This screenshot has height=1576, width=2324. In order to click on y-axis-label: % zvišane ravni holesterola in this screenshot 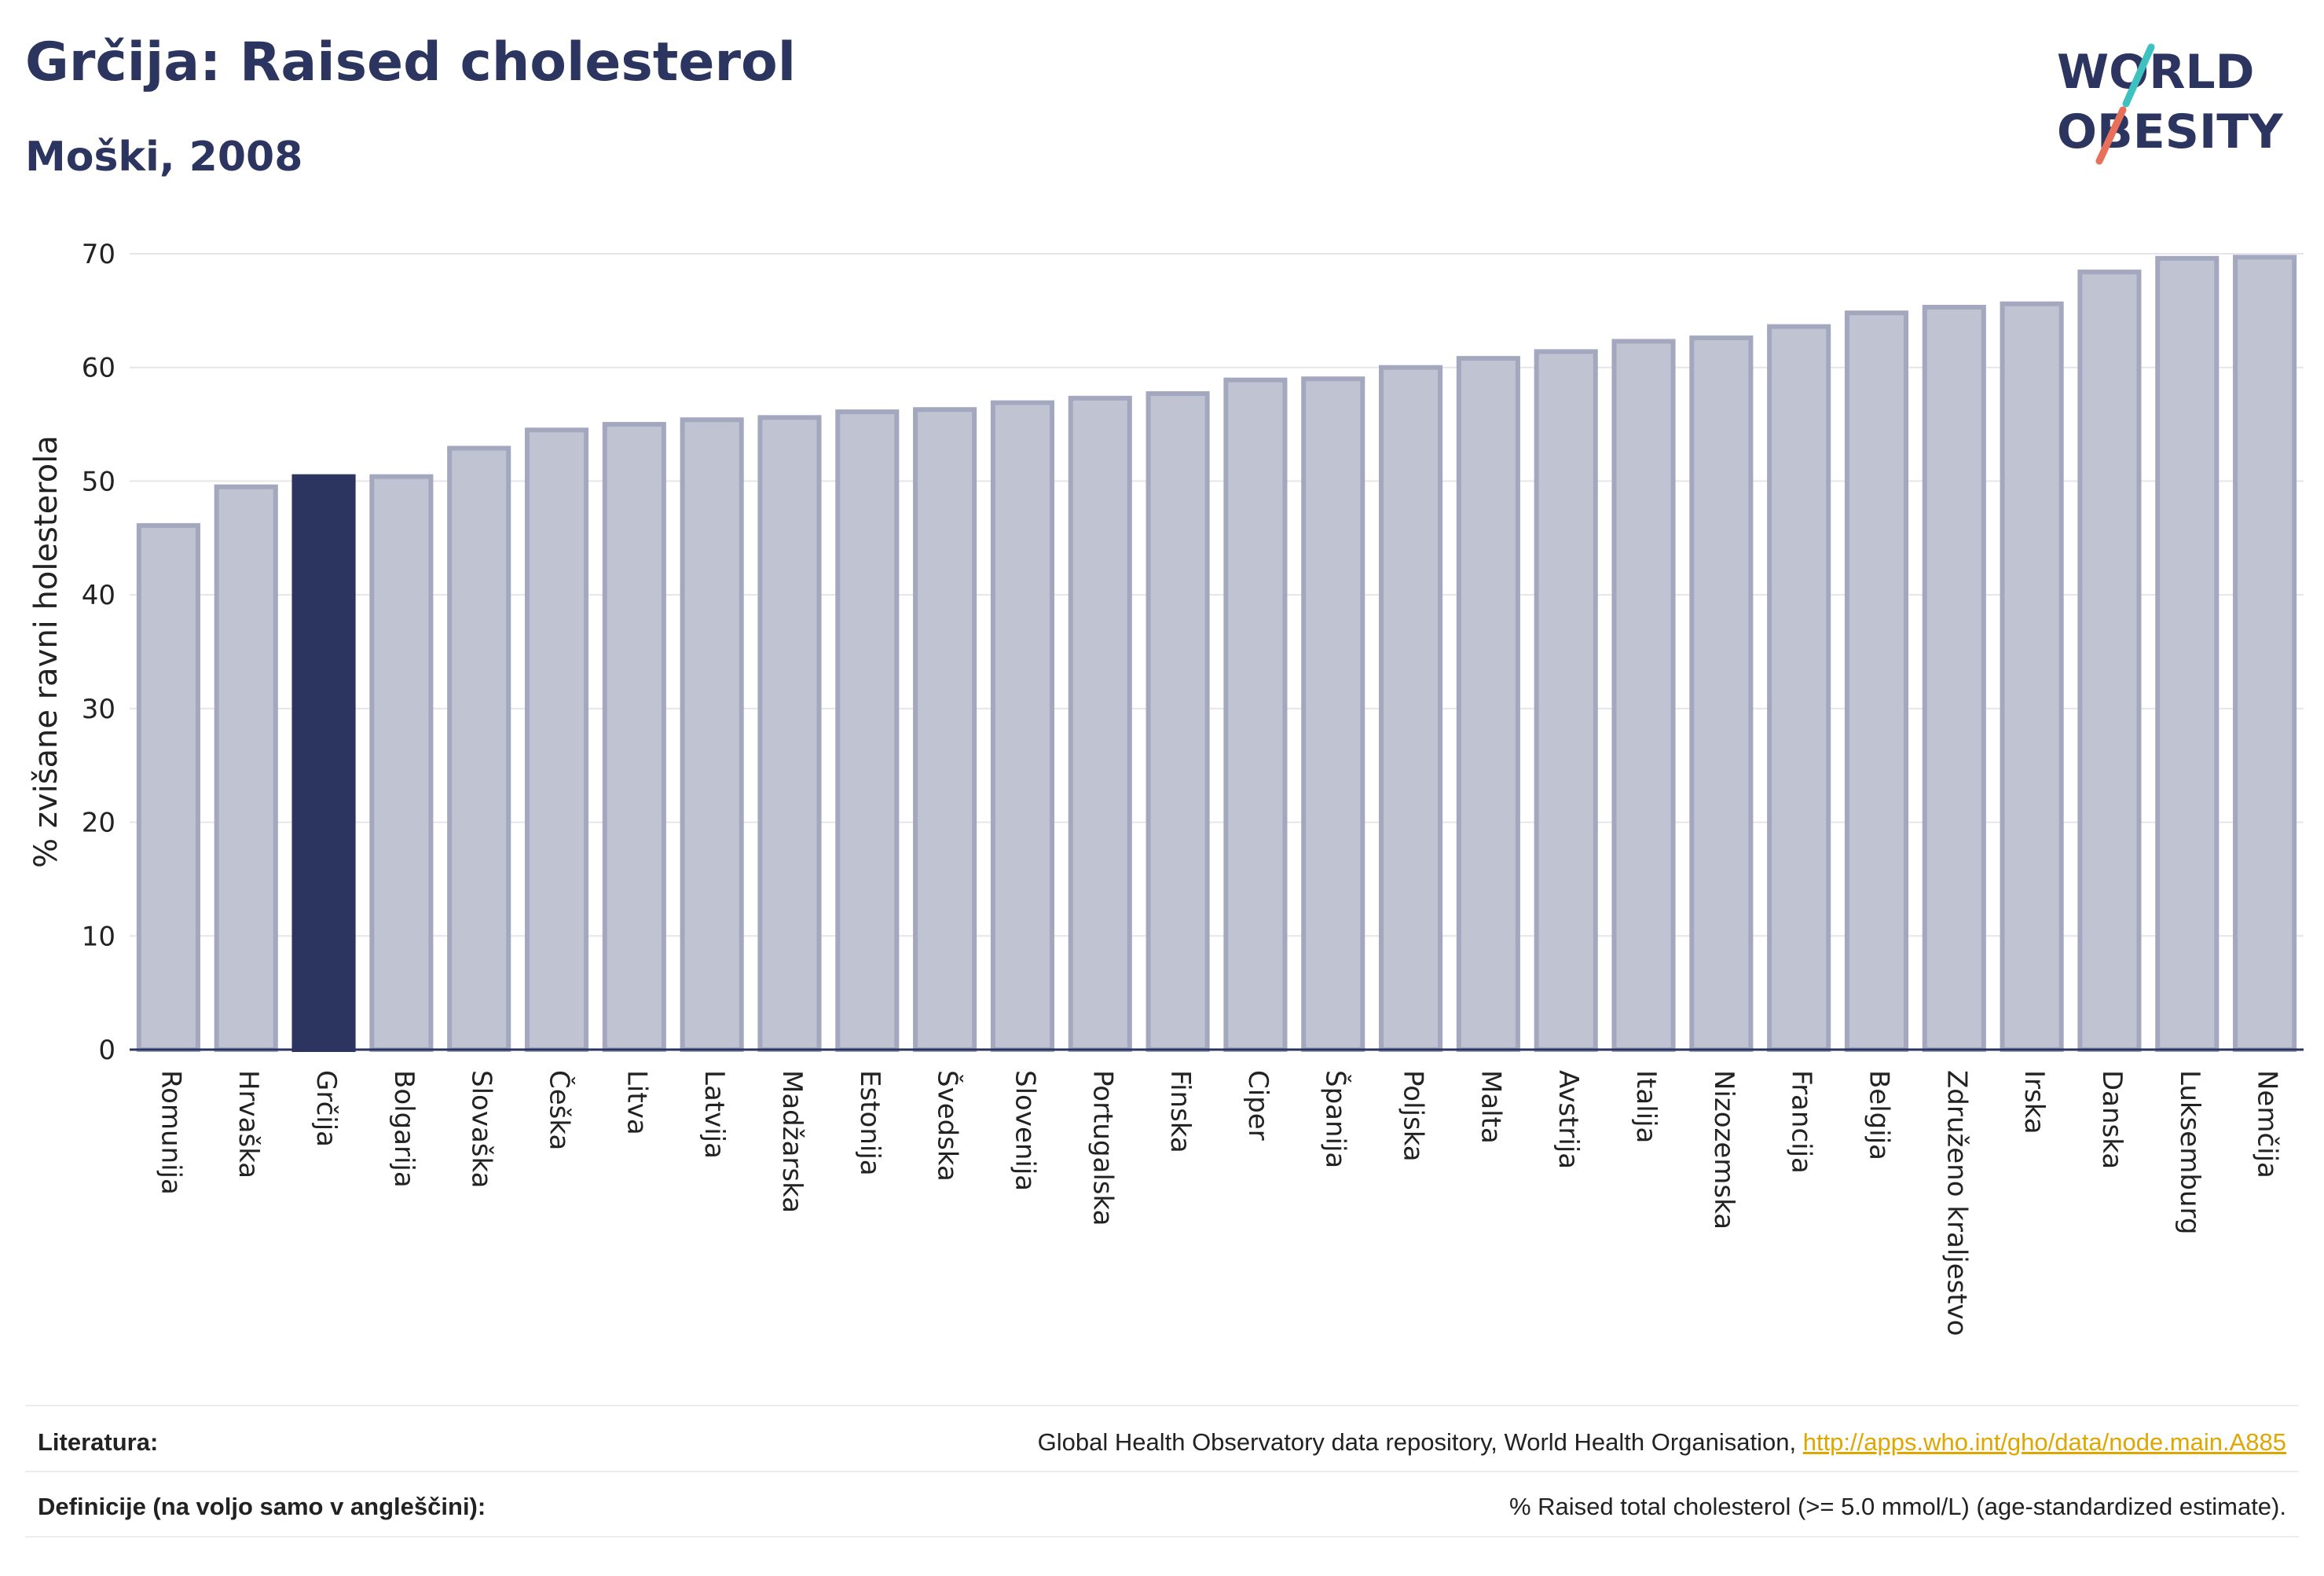, I will do `click(46, 651)`.